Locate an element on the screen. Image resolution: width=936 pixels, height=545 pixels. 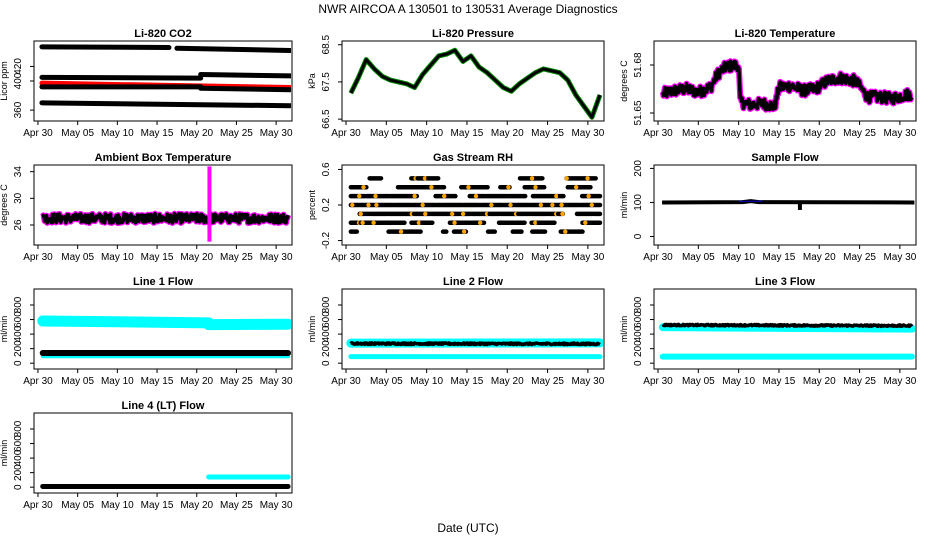
y-tick-label: 100 is located at coordinates (638, 202).